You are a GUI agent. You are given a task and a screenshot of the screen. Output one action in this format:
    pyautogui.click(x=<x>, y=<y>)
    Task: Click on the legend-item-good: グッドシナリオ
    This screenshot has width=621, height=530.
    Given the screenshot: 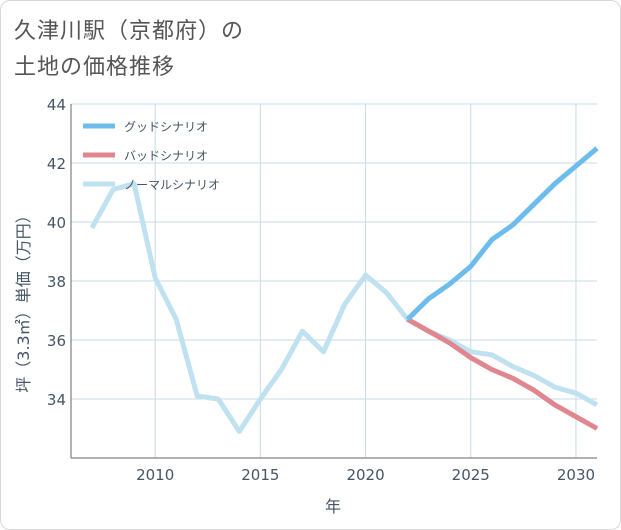 What is the action you would take?
    pyautogui.click(x=145, y=127)
    